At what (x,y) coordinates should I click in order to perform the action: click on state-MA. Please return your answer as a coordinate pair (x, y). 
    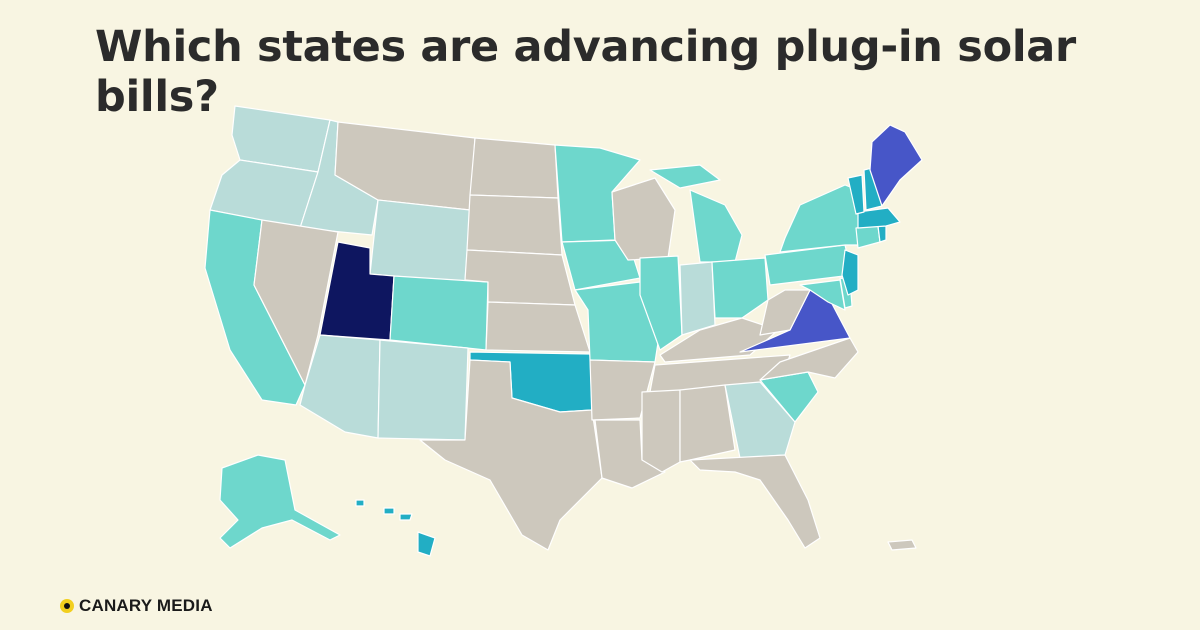
    Looking at the image, I should click on (879, 218).